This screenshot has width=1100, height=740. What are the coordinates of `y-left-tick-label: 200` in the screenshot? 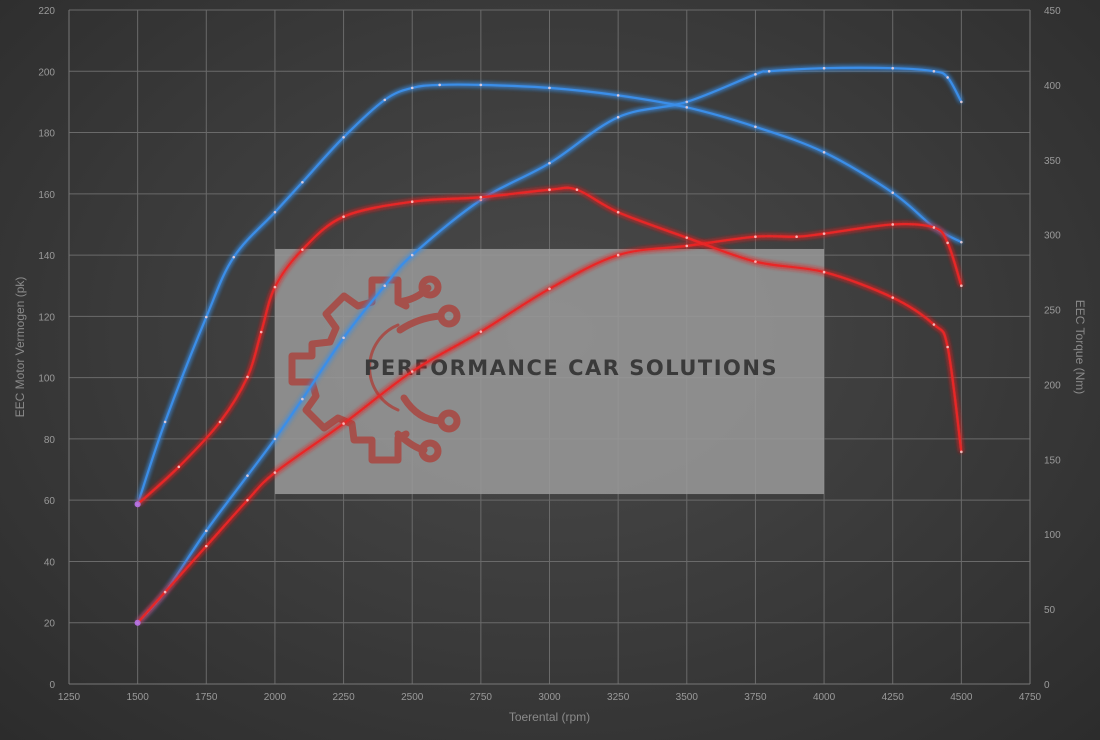 It's located at (46, 72).